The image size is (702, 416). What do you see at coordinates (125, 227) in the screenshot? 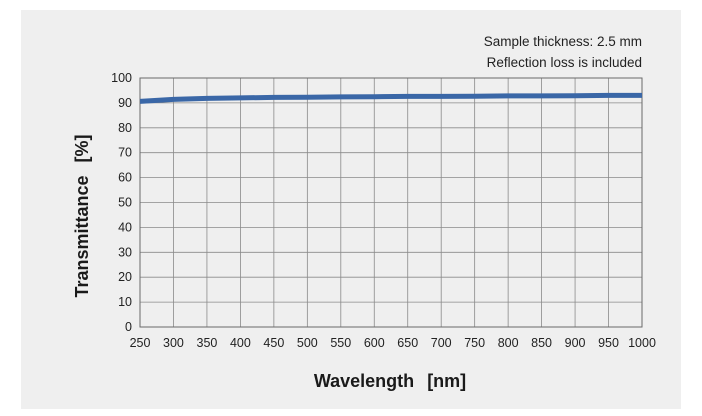
I see `y-tick-label: 40` at bounding box center [125, 227].